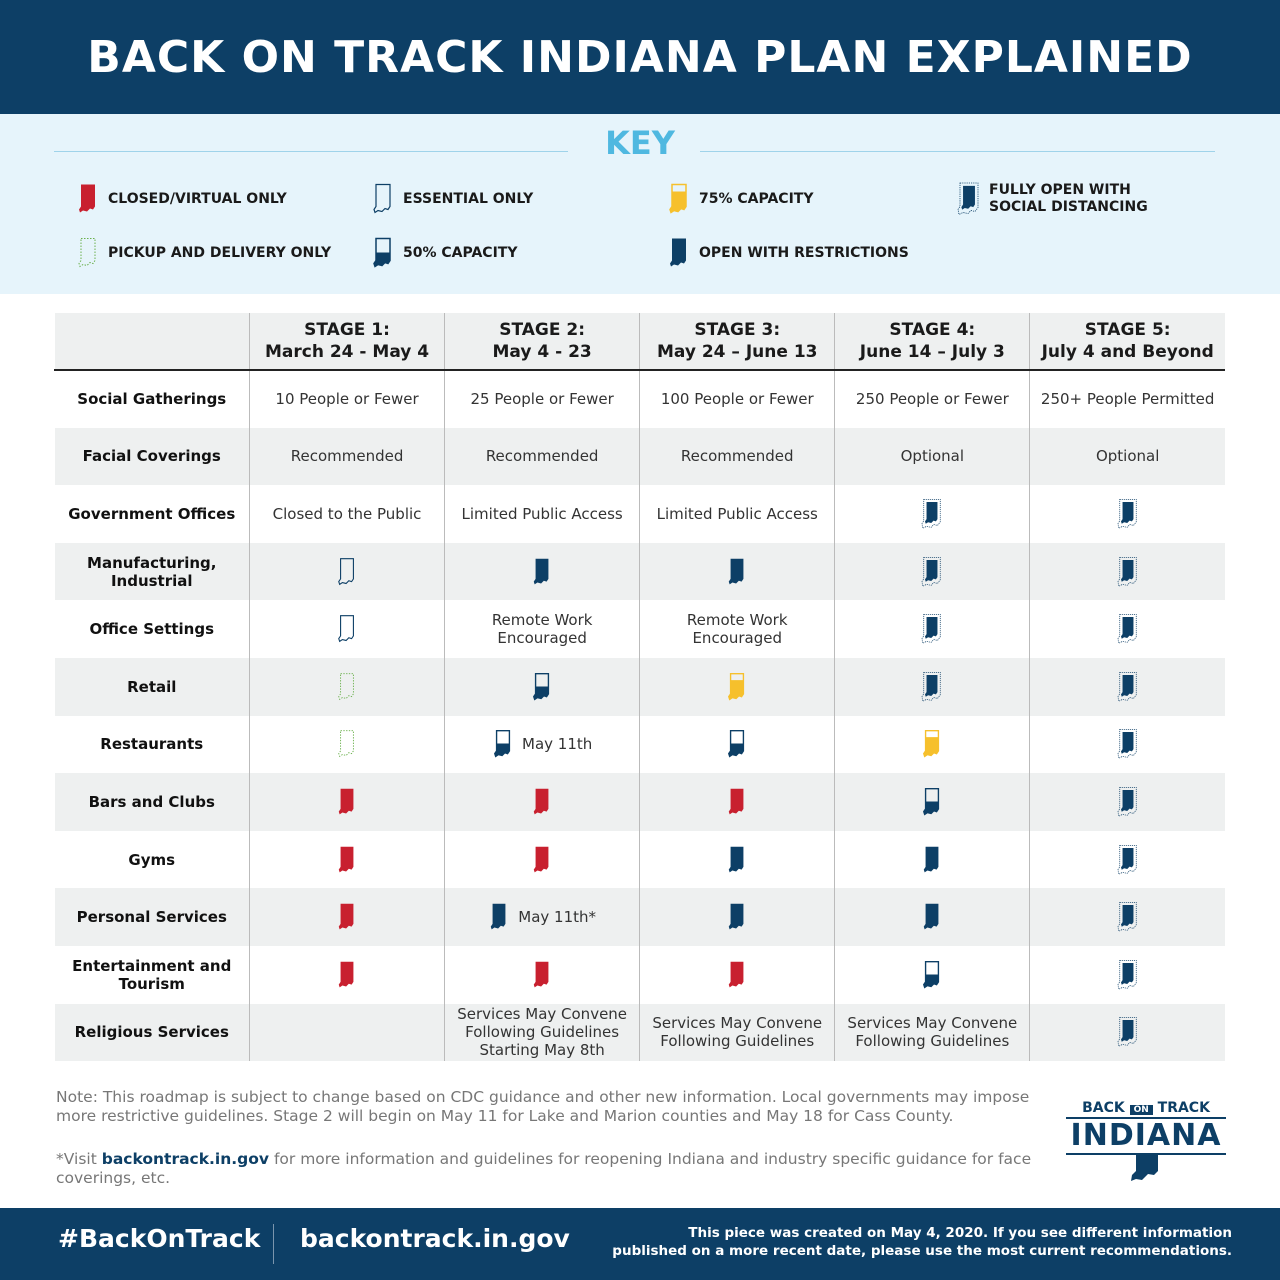 This screenshot has height=1280, width=1280. What do you see at coordinates (740, 199) in the screenshot?
I see `key-item-q75: 75% CAPACITY` at bounding box center [740, 199].